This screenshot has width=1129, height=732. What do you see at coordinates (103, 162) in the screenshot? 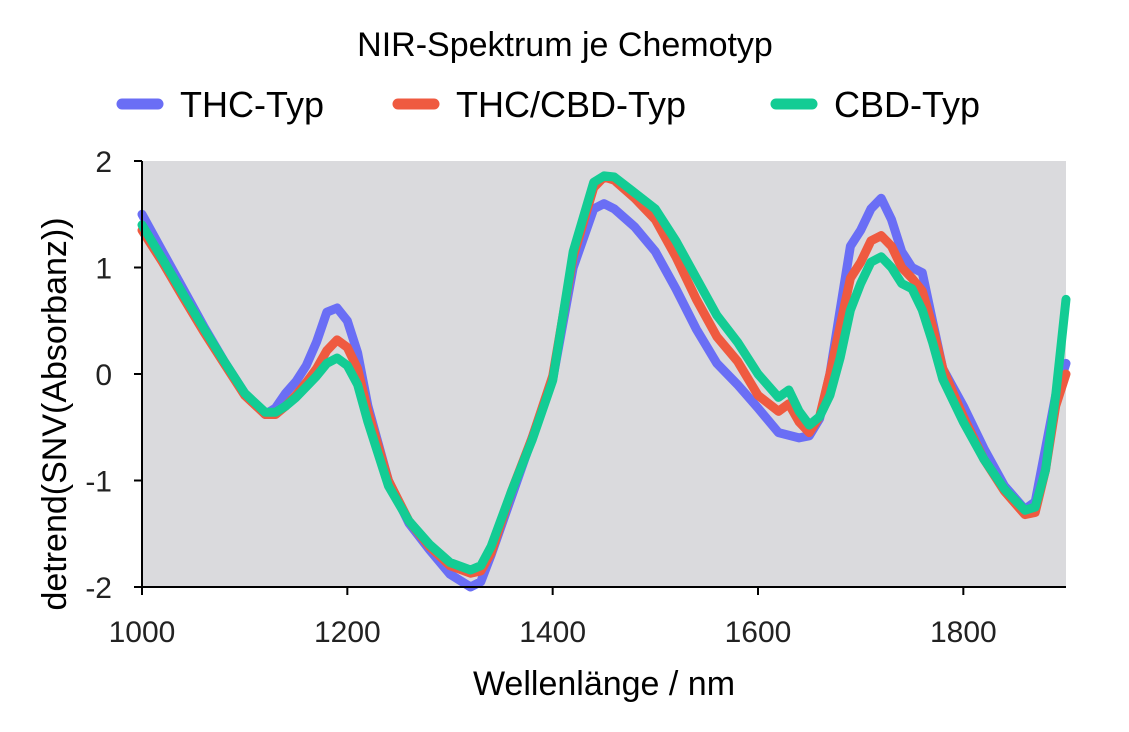
I see `y-tick-label: 2` at bounding box center [103, 162].